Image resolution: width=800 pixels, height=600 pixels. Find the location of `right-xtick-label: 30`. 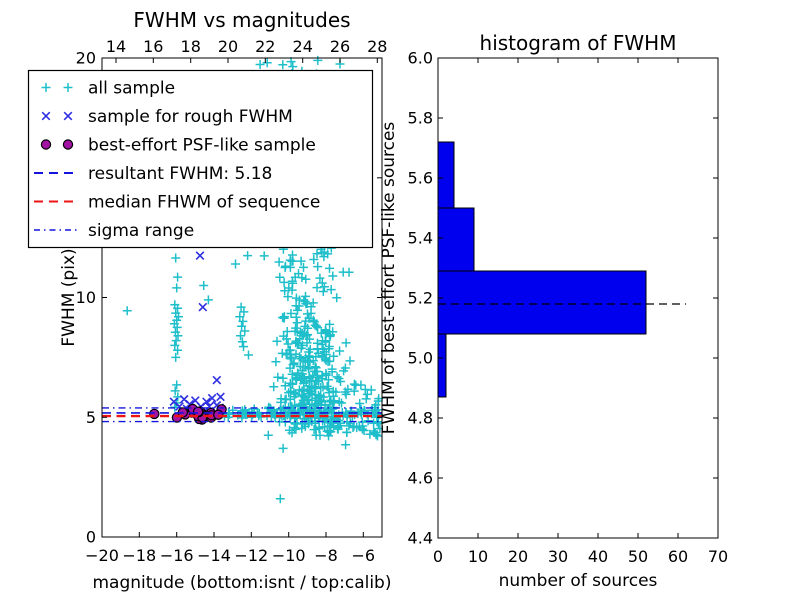

right-xtick-label: 30 is located at coordinates (558, 556).